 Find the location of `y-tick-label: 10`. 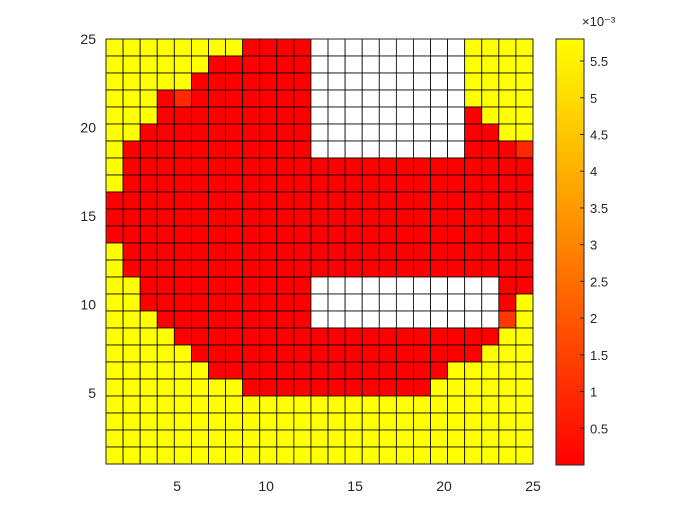

y-tick-label: 10 is located at coordinates (88, 305).